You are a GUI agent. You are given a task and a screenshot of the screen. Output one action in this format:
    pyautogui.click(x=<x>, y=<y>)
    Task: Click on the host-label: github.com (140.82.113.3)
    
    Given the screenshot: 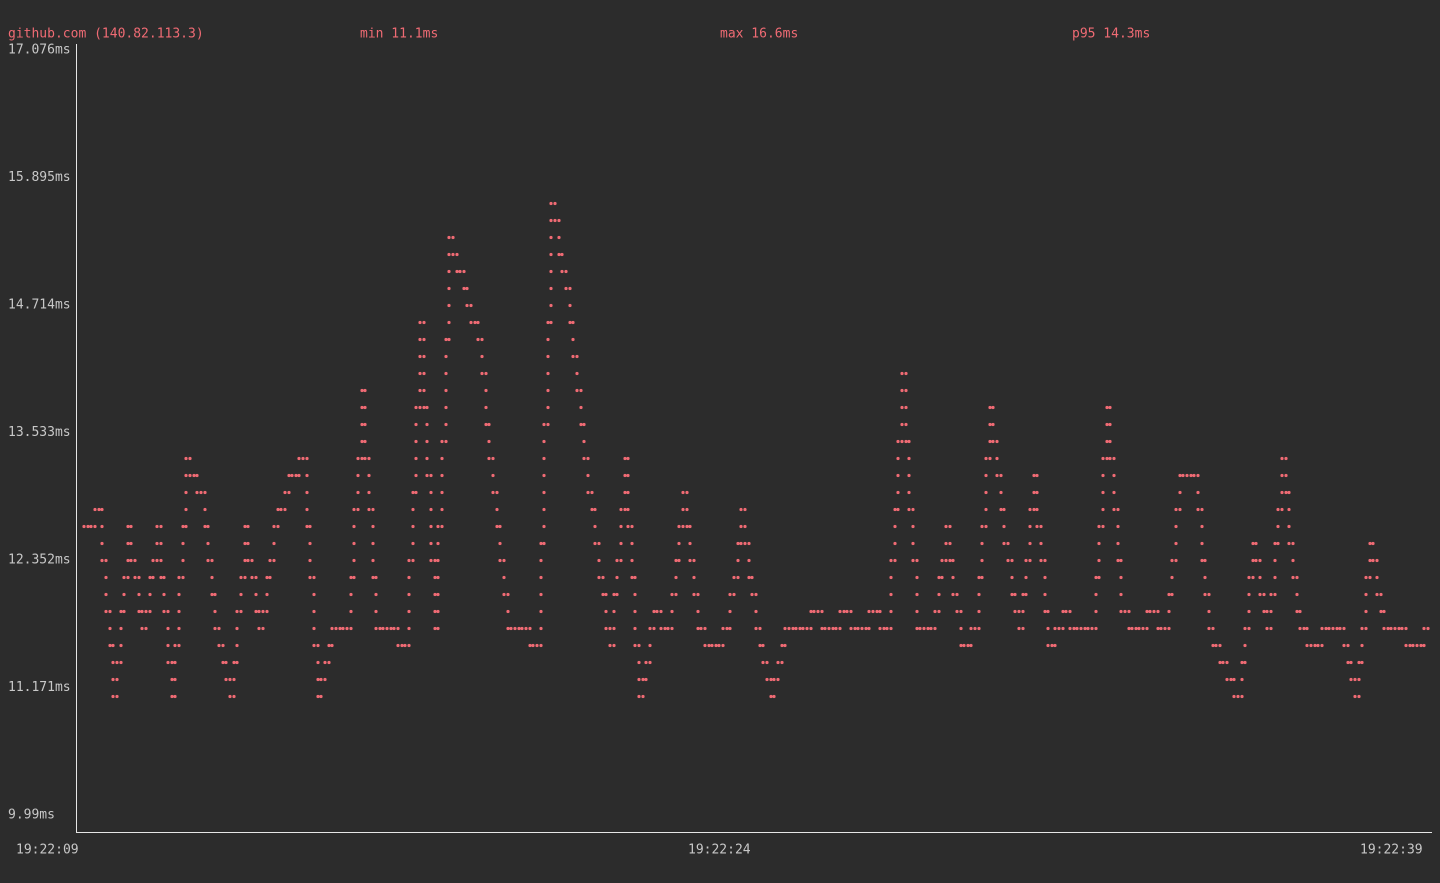 What is the action you would take?
    pyautogui.click(x=106, y=34)
    